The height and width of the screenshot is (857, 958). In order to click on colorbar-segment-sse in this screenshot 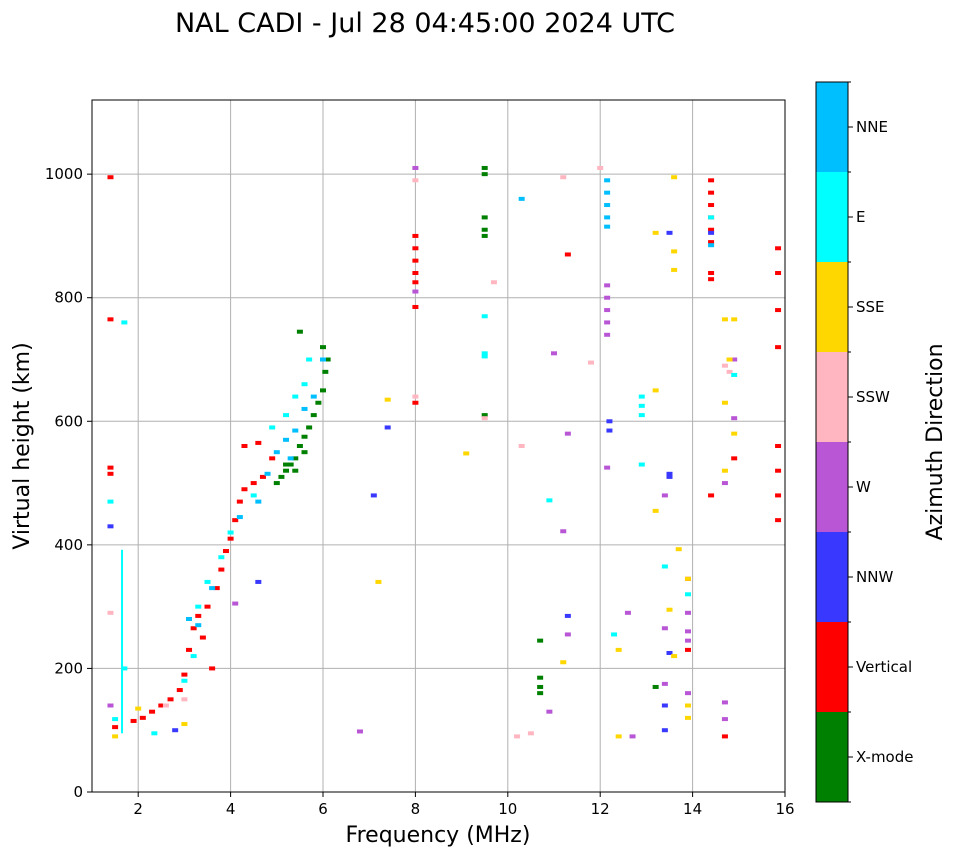, I will do `click(832, 307)`.